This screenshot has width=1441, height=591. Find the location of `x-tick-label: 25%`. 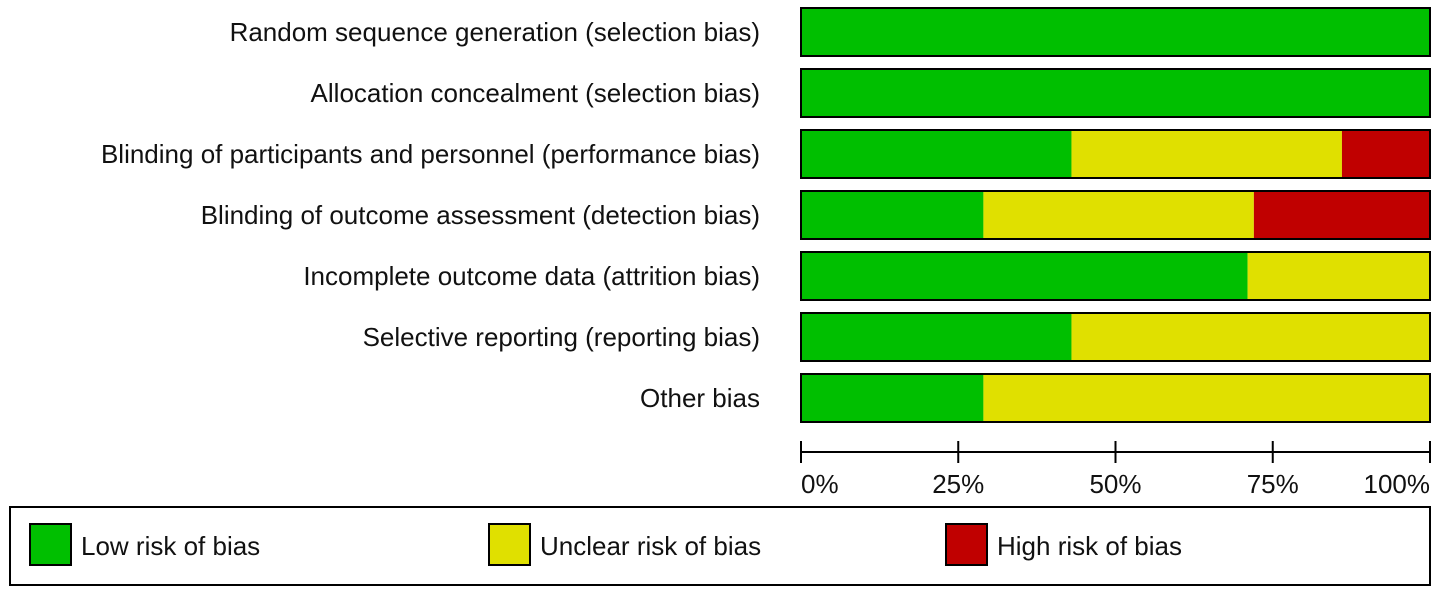

x-tick-label: 25% is located at coordinates (958, 484).